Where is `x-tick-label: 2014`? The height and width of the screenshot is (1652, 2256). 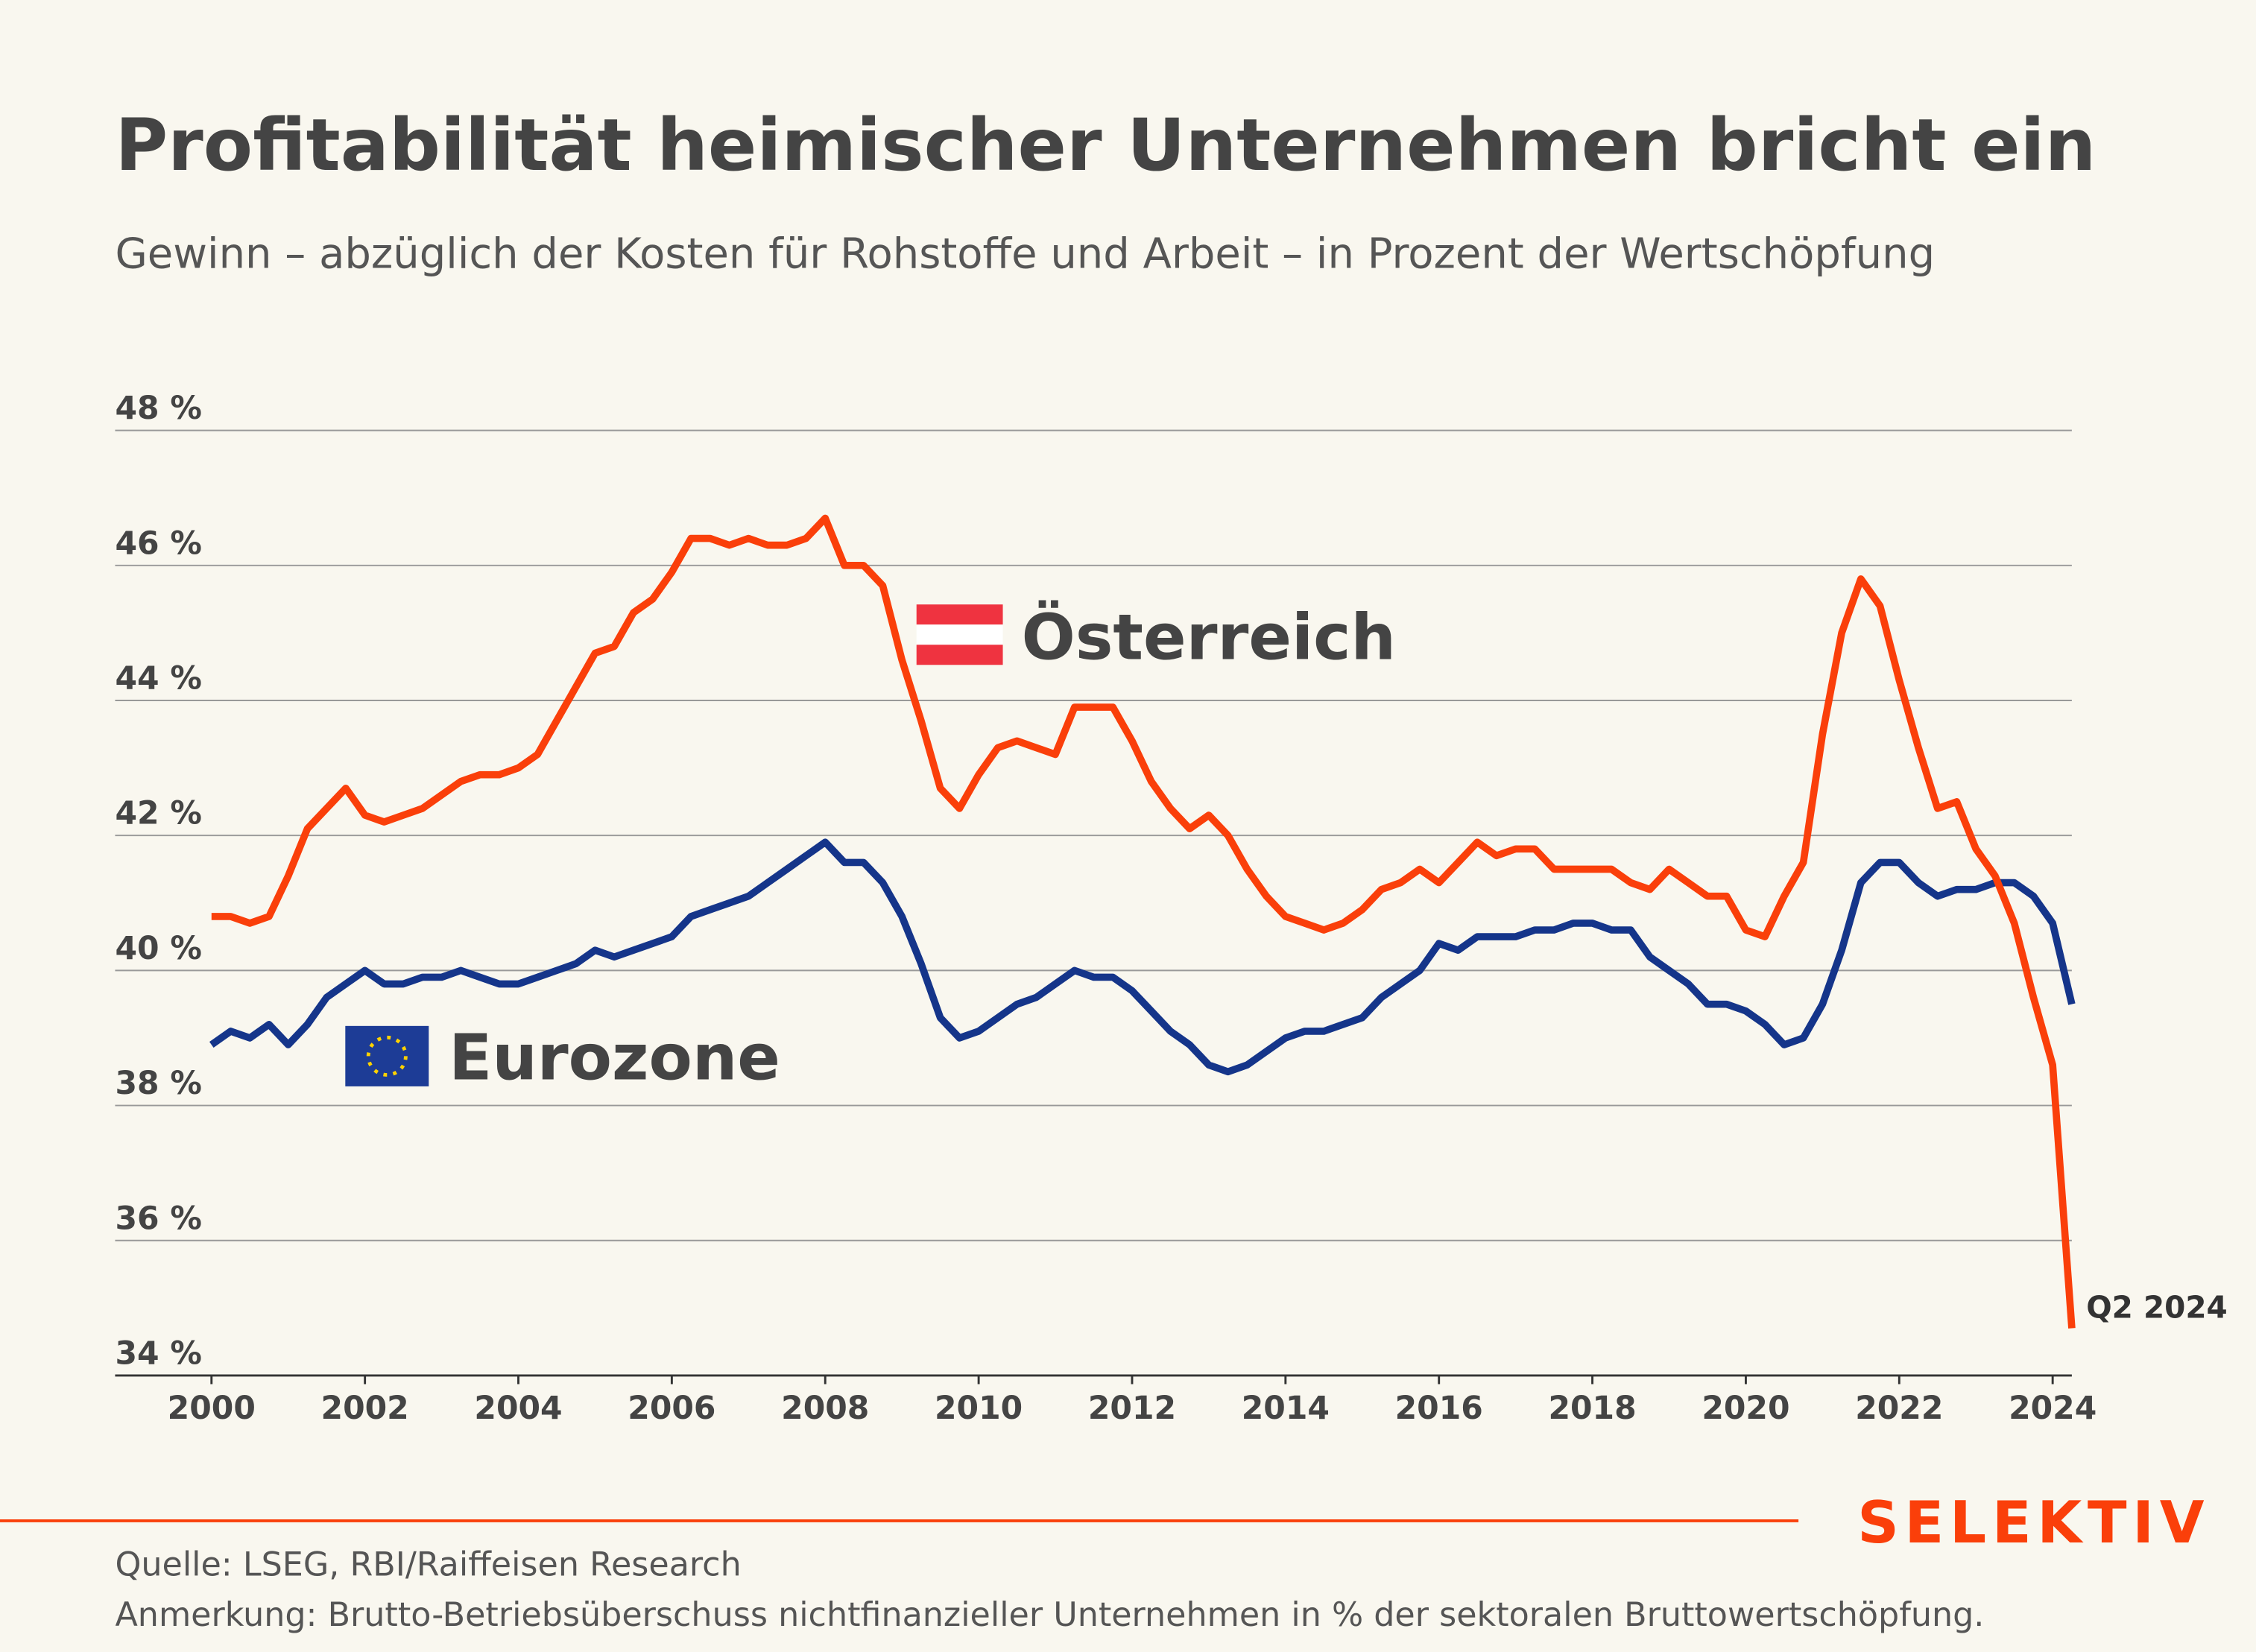 x-tick-label: 2014 is located at coordinates (1286, 1408).